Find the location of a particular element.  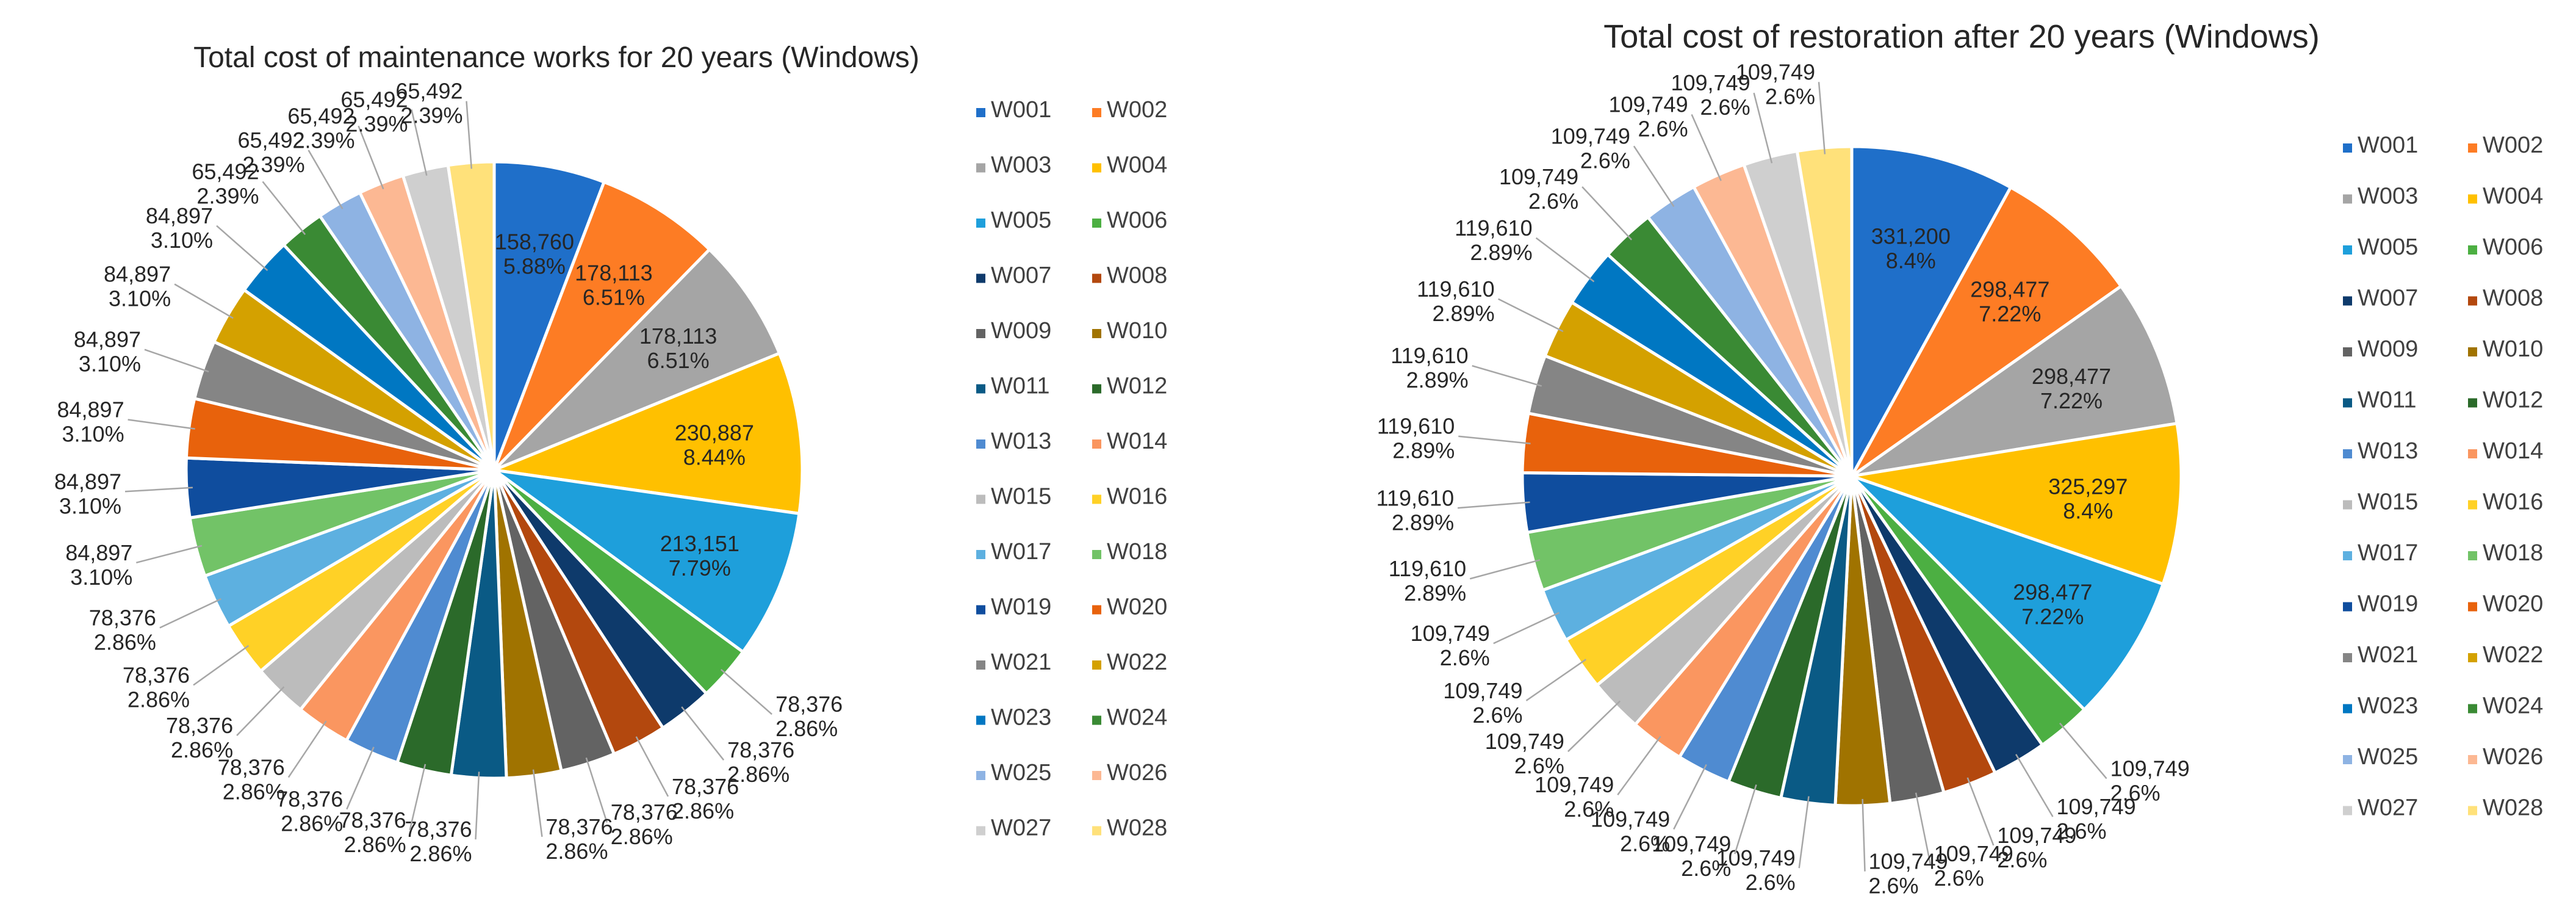

data-label-value-w014: 78,376 is located at coordinates (251, 767).